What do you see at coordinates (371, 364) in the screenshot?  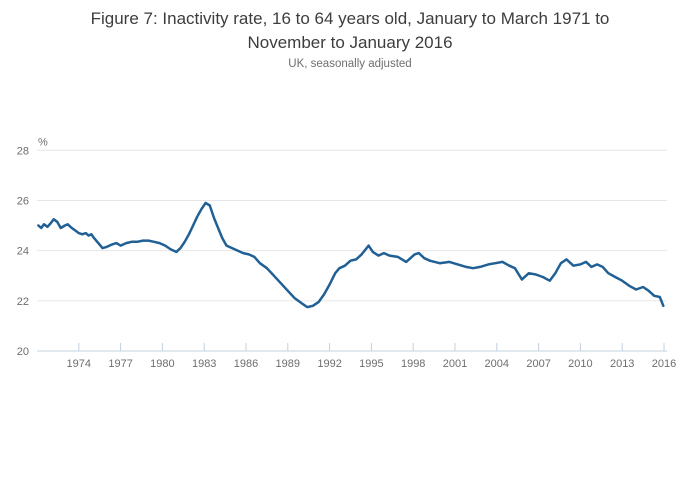 I see `x-axis-tick-label: 1995` at bounding box center [371, 364].